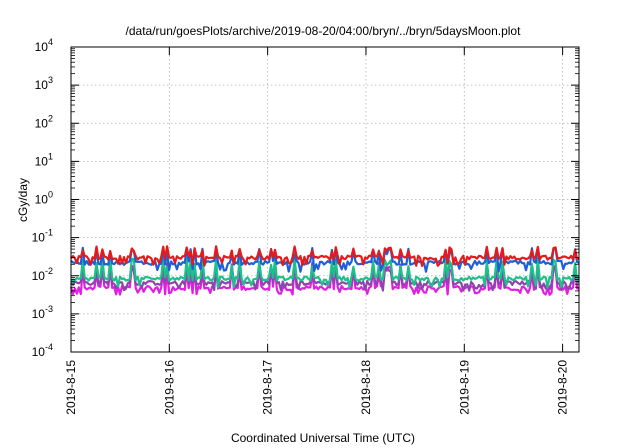 The width and height of the screenshot is (640, 448). I want to click on y-tick-label: 10⁴, so click(44, 45).